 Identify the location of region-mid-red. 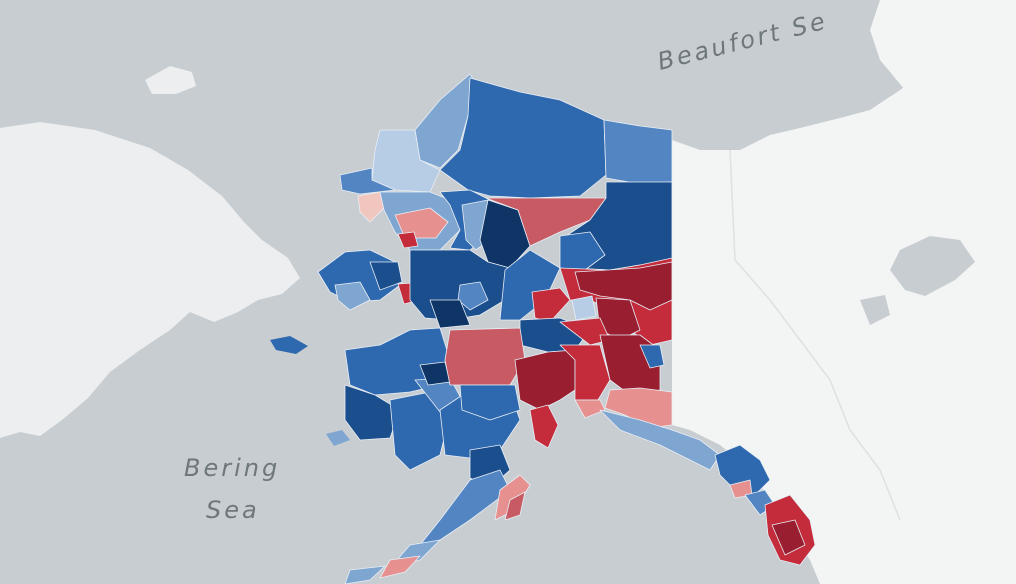
(485, 356).